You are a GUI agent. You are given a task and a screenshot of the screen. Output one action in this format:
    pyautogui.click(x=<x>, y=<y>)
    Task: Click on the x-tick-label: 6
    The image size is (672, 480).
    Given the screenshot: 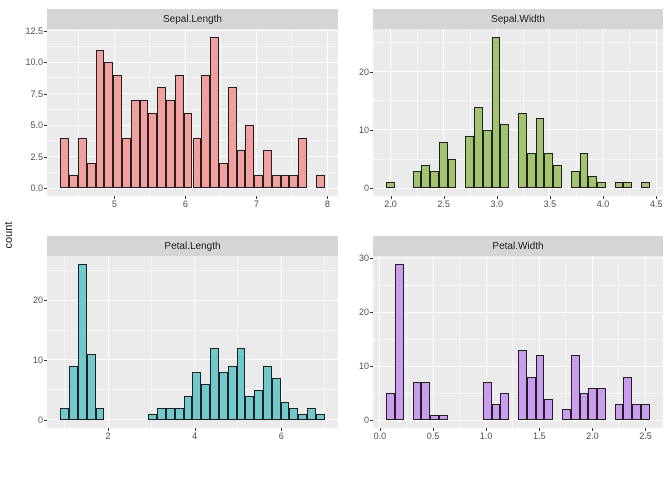 What is the action you would take?
    pyautogui.click(x=281, y=436)
    